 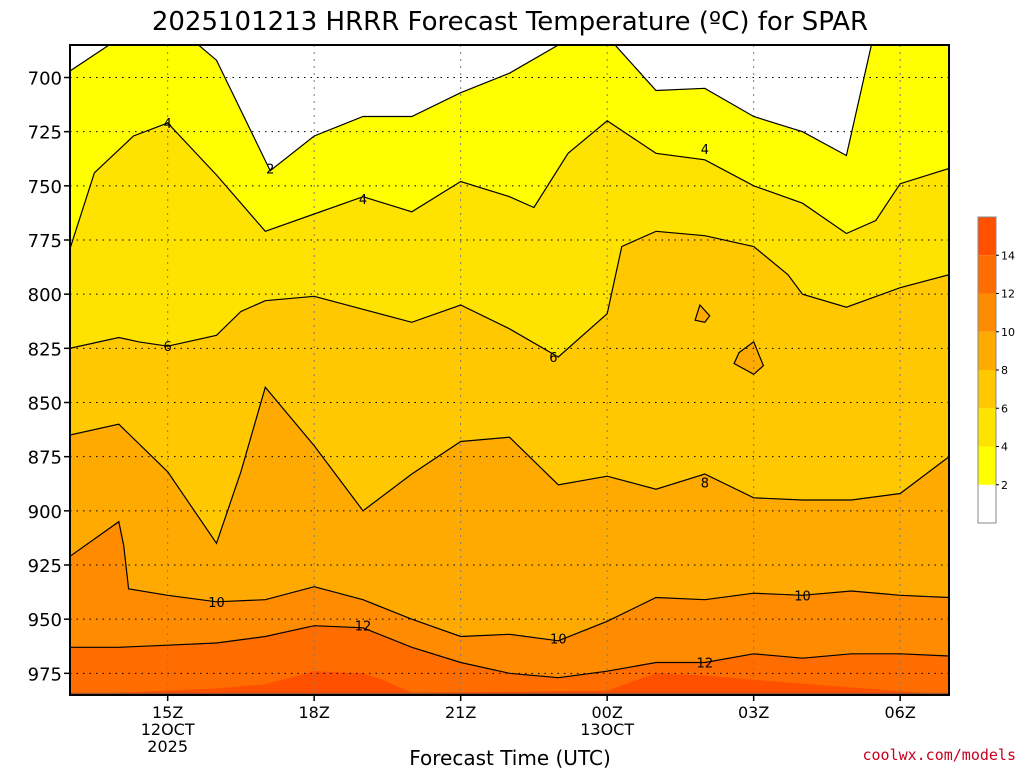 What do you see at coordinates (45, 566) in the screenshot?
I see `y-tick-label: 925` at bounding box center [45, 566].